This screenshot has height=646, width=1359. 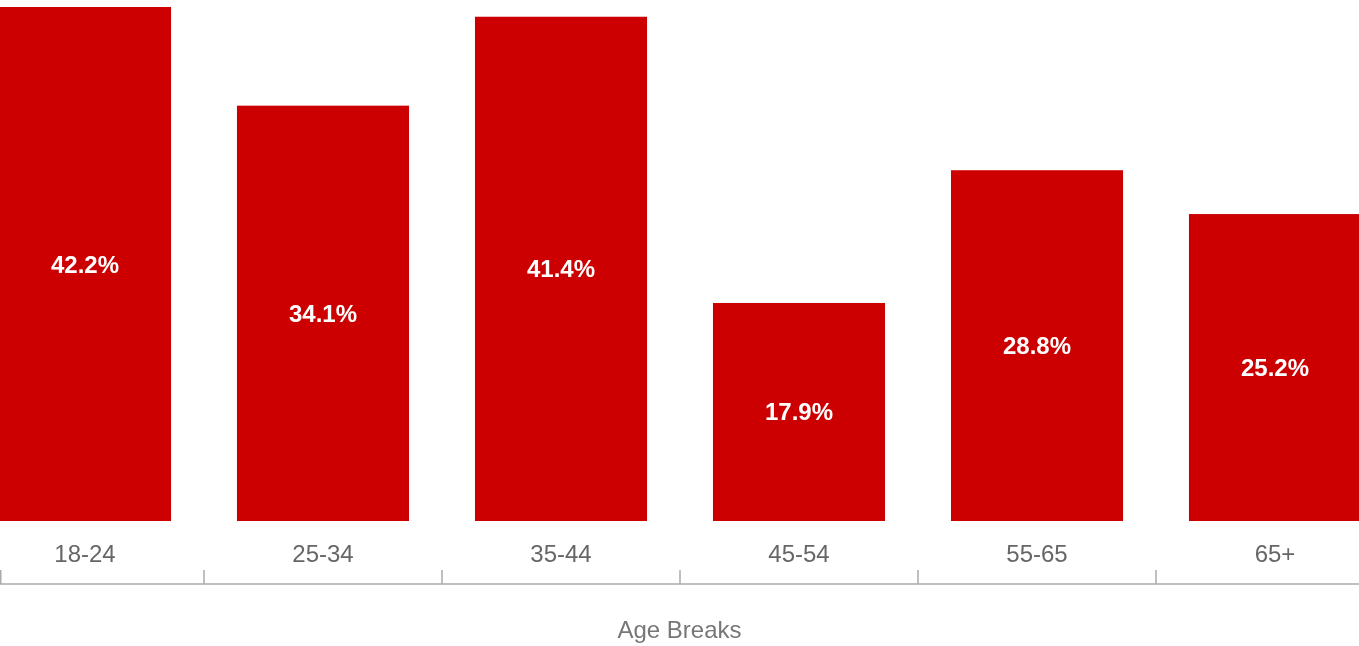 I want to click on x-tick-label: 35-44, so click(x=561, y=553).